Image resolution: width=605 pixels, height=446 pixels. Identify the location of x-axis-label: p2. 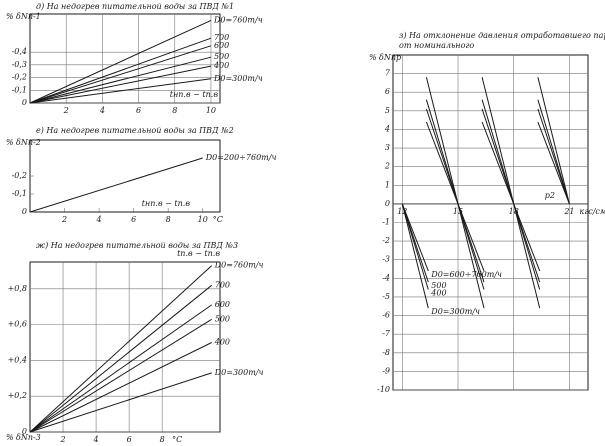
(550, 195).